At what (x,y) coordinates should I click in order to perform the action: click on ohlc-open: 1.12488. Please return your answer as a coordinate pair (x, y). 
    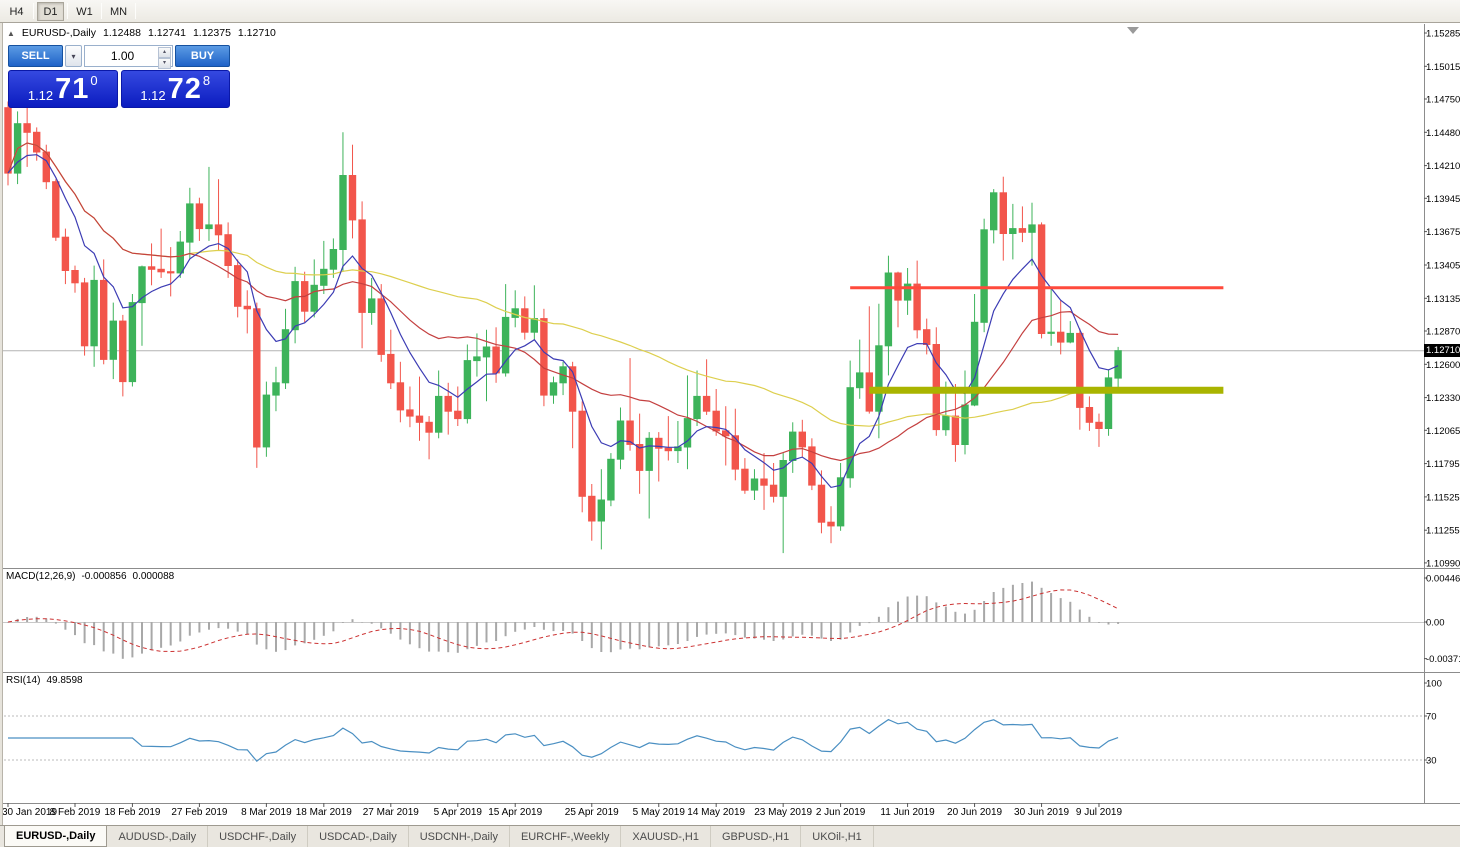
    Looking at the image, I should click on (122, 33).